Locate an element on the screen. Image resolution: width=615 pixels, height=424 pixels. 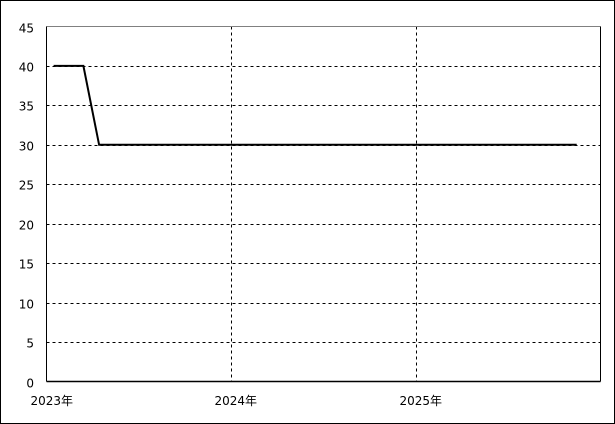
y-tick-label: 45 is located at coordinates (26, 29).